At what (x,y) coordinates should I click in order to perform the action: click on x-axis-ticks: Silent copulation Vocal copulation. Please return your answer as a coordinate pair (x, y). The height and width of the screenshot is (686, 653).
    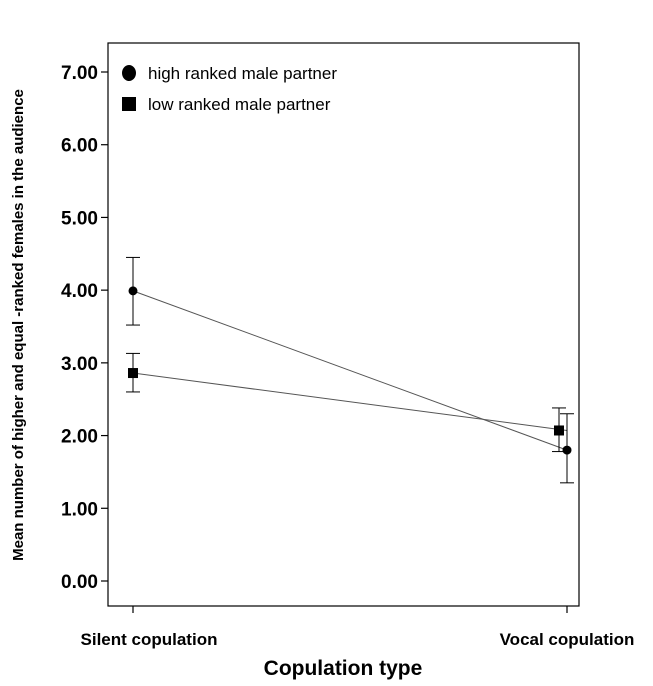
    Looking at the image, I should click on (358, 627).